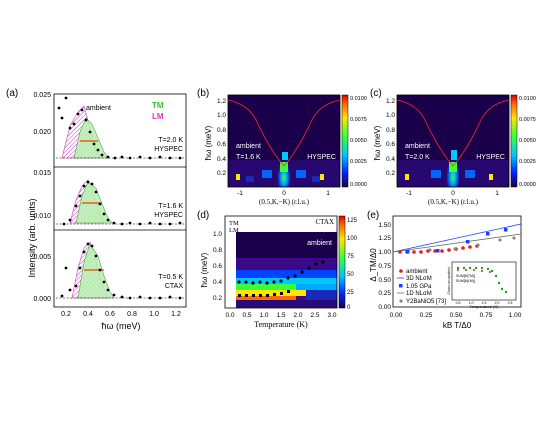 The width and height of the screenshot is (560, 436). What do you see at coordinates (88, 314) in the screenshot?
I see `panel-a-xtick: 0.4` at bounding box center [88, 314].